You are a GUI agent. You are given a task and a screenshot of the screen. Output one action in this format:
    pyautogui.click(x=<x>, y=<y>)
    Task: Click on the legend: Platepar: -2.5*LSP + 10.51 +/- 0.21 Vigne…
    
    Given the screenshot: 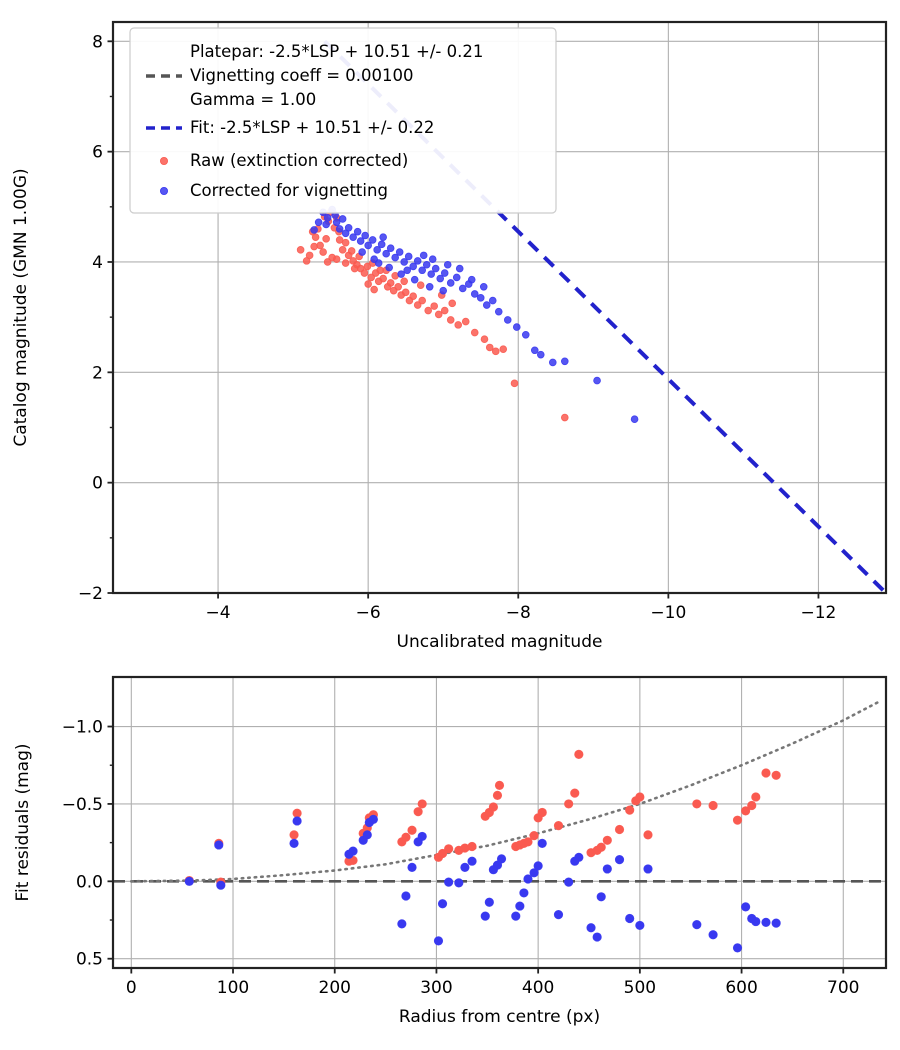 What is the action you would take?
    pyautogui.click(x=343, y=120)
    